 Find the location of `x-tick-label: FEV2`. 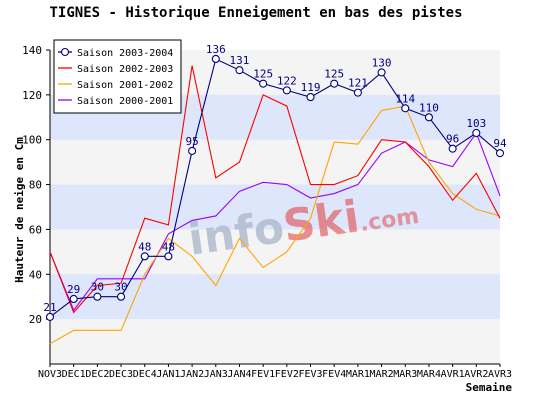

x-tick-label: FEV2 is located at coordinates (287, 374).